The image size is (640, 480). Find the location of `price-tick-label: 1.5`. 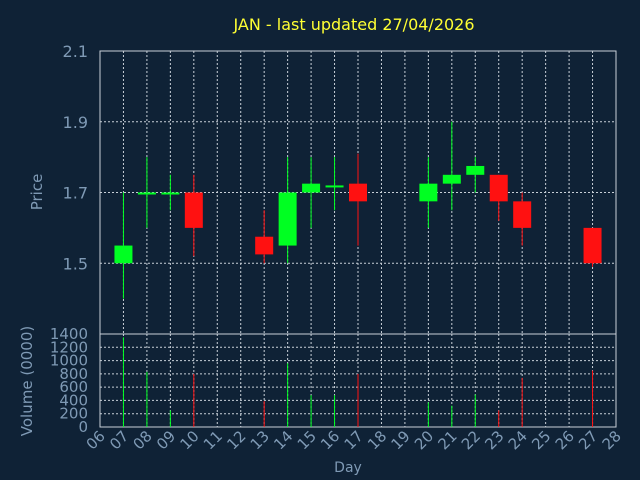

price-tick-label: 1.5 is located at coordinates (75, 263).